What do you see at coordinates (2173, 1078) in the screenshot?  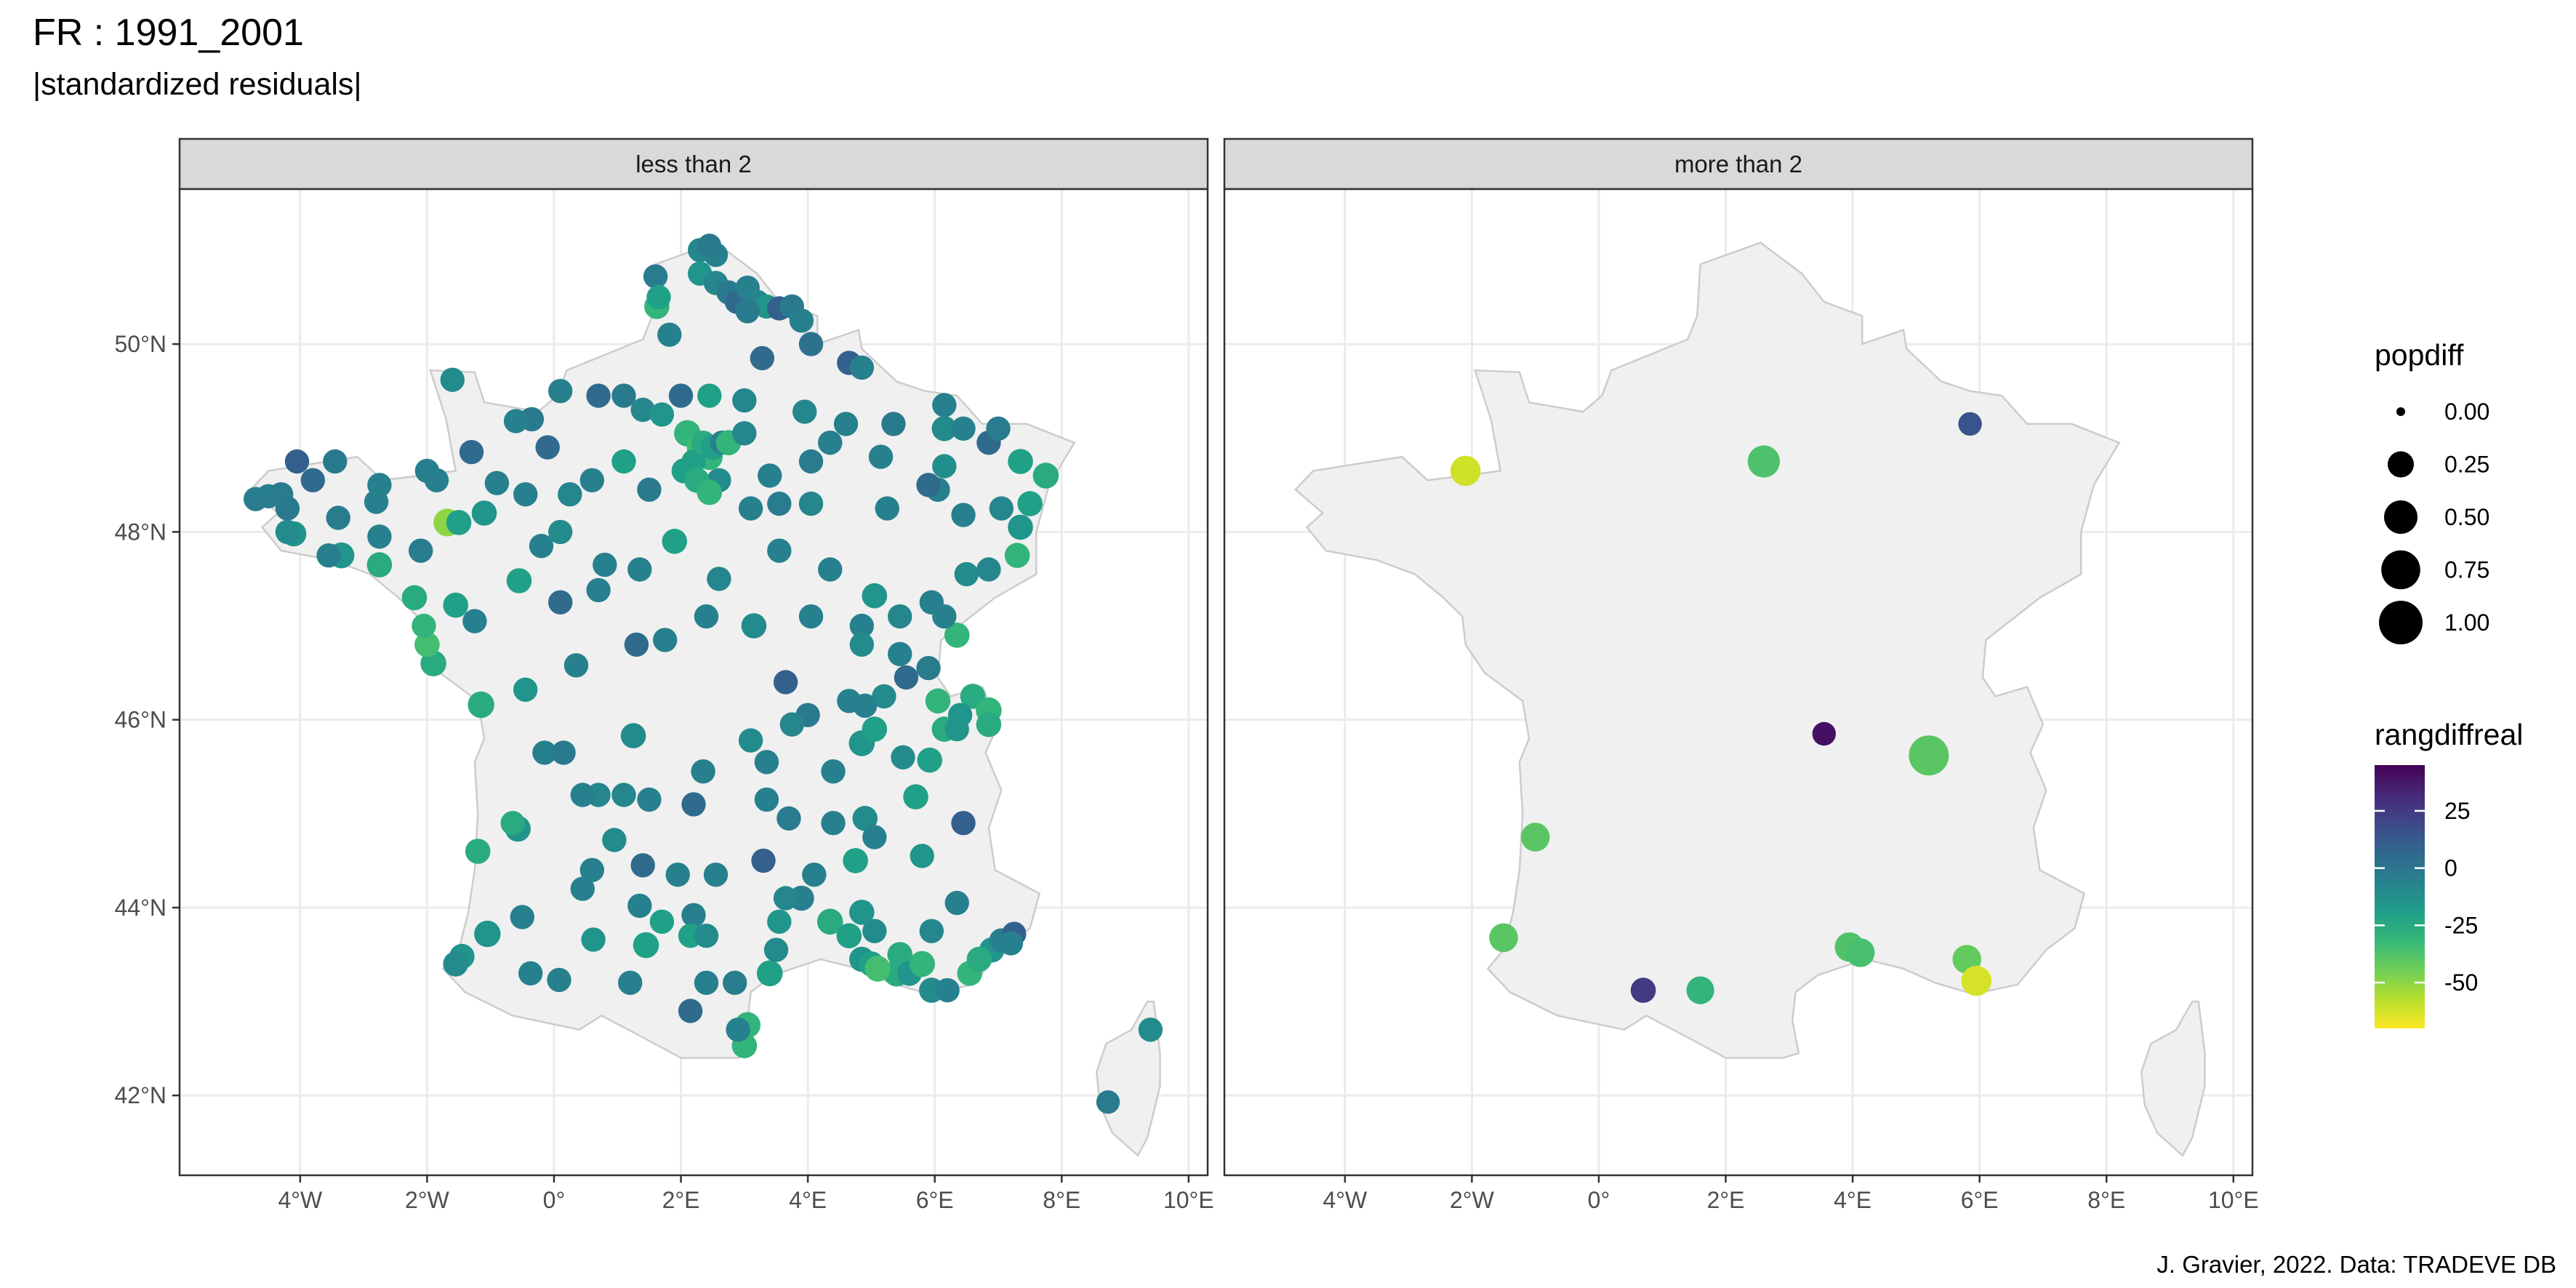 I see `corsica` at bounding box center [2173, 1078].